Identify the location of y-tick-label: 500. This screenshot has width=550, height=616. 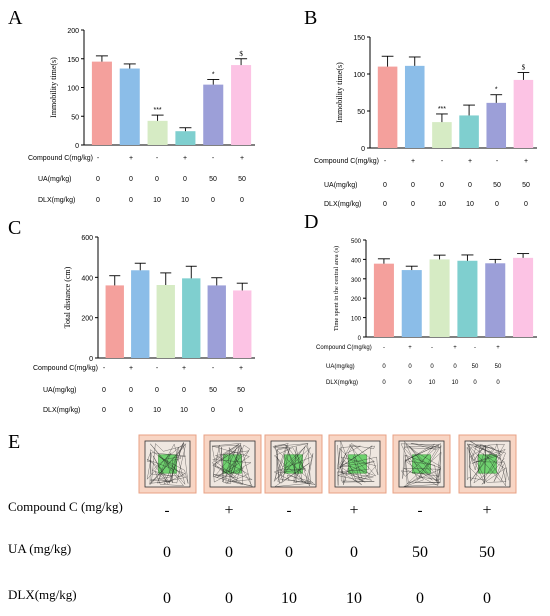
(356, 242).